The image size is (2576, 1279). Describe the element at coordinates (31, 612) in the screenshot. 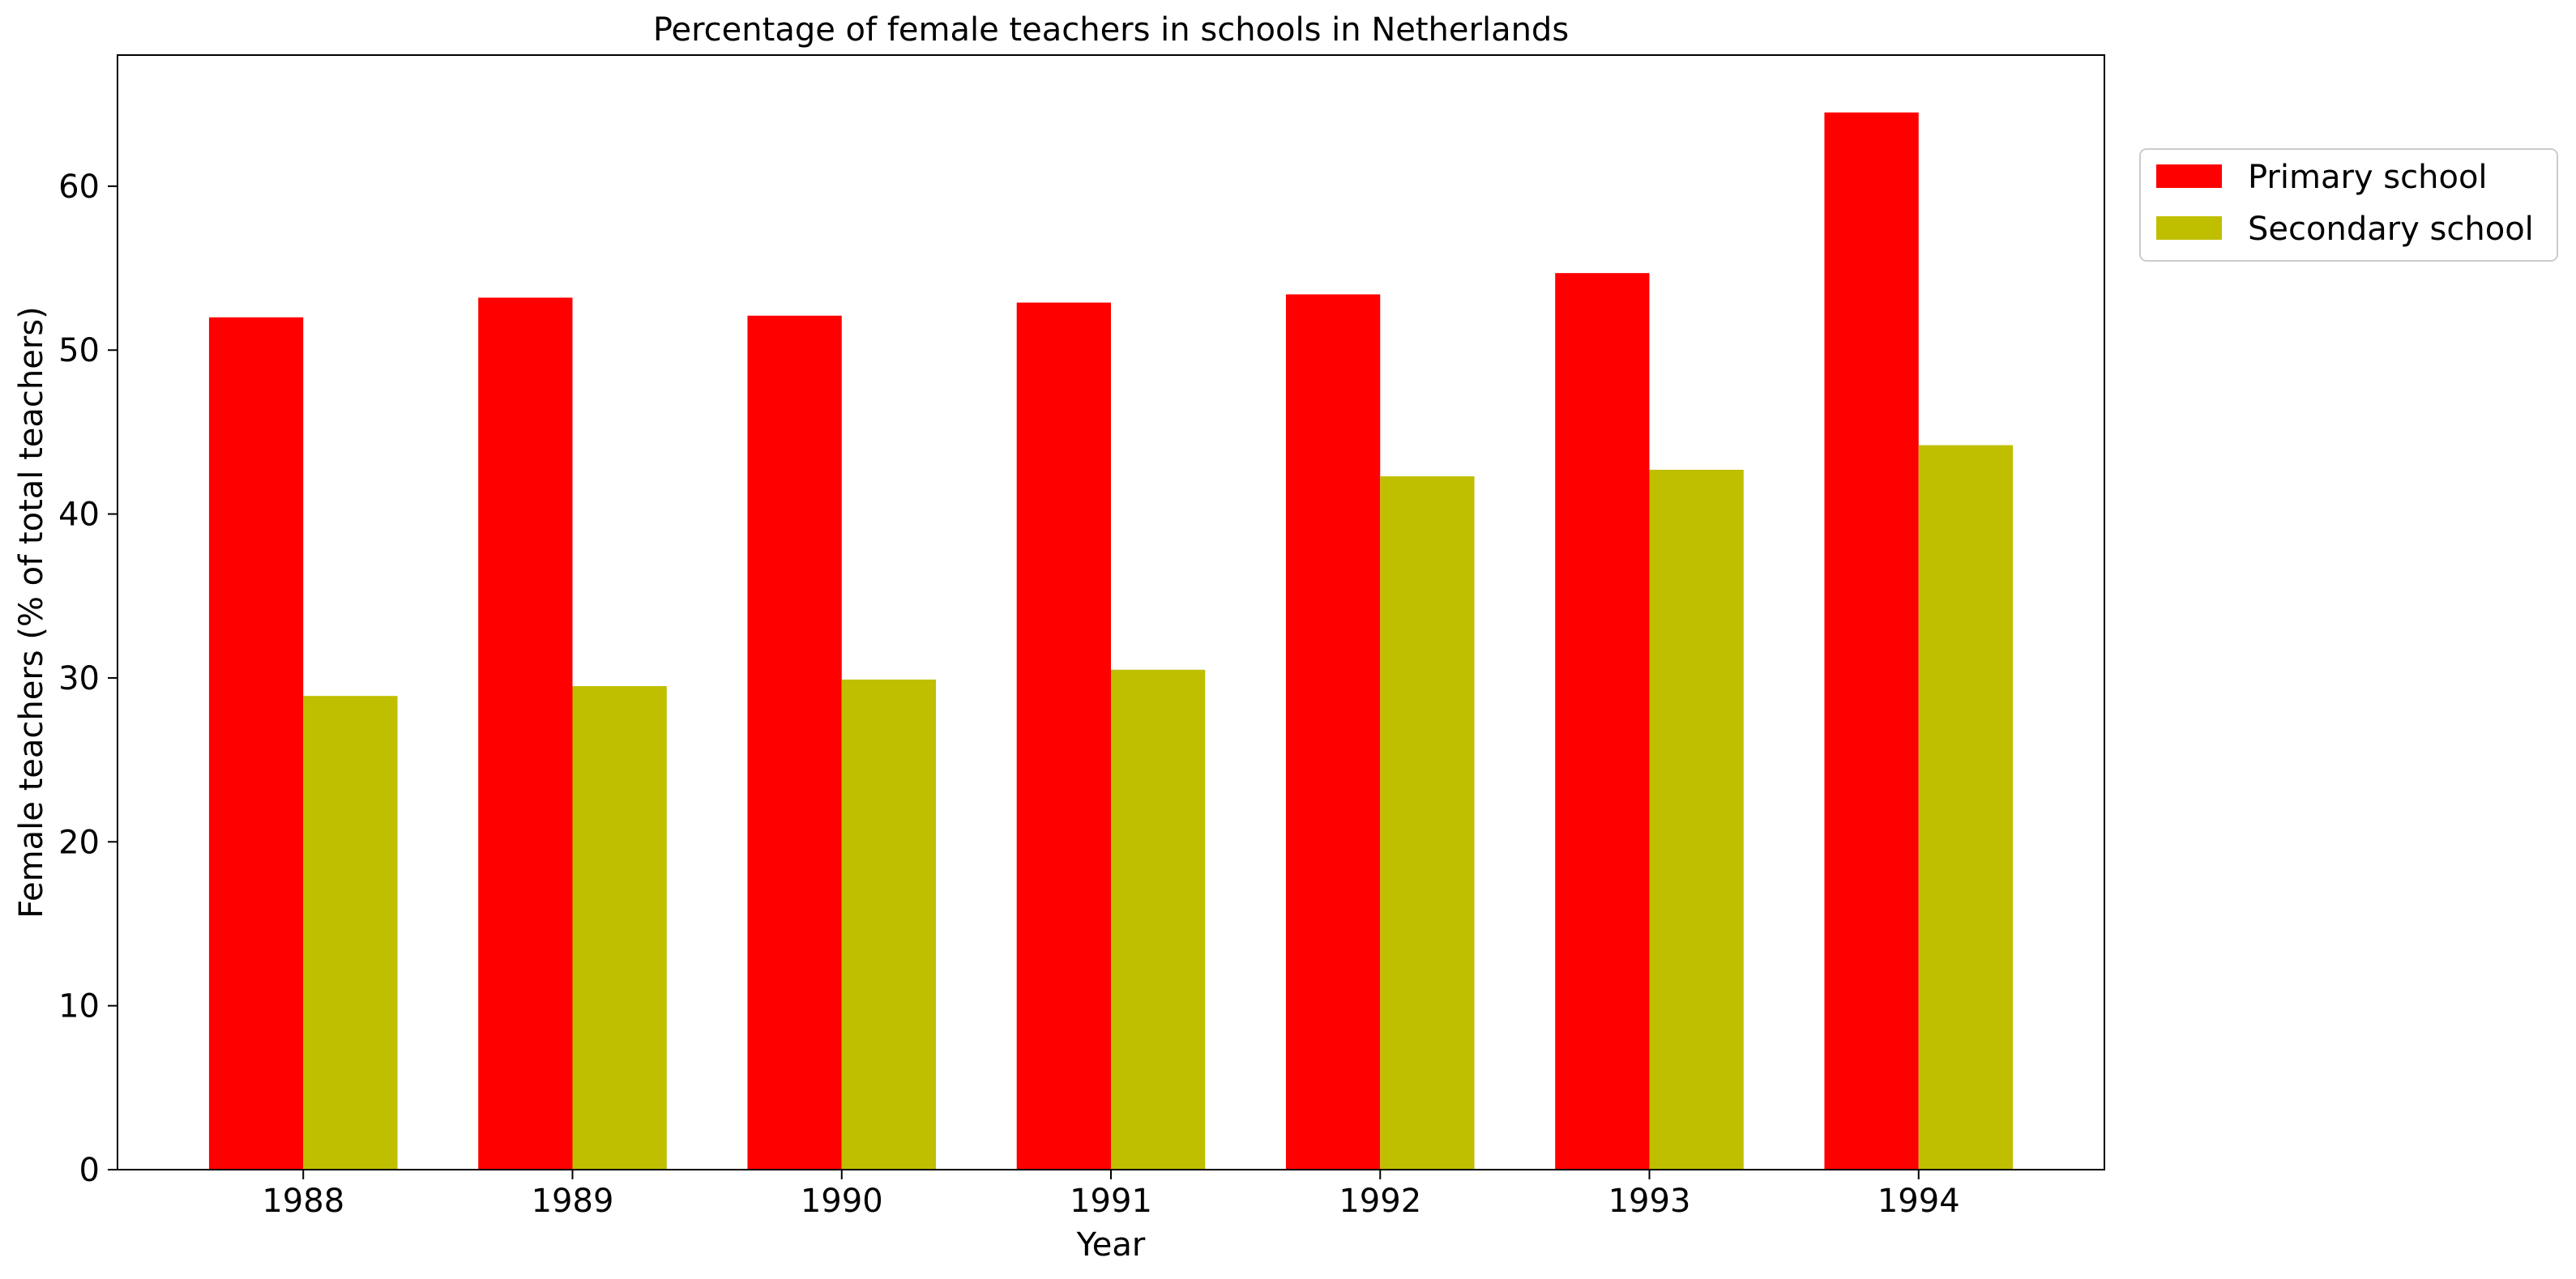

I see `y-axis-label: Female teachers (% of total teachers)` at that location.